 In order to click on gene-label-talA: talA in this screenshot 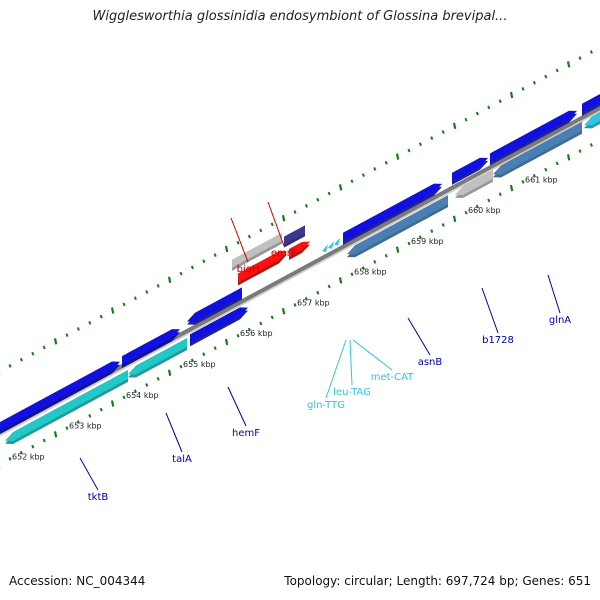, I will do `click(182, 459)`.